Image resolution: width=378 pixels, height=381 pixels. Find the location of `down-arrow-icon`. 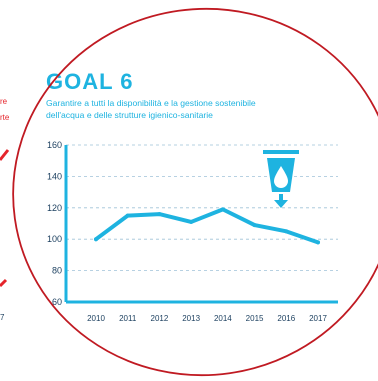

down-arrow-icon is located at coordinates (281, 204).